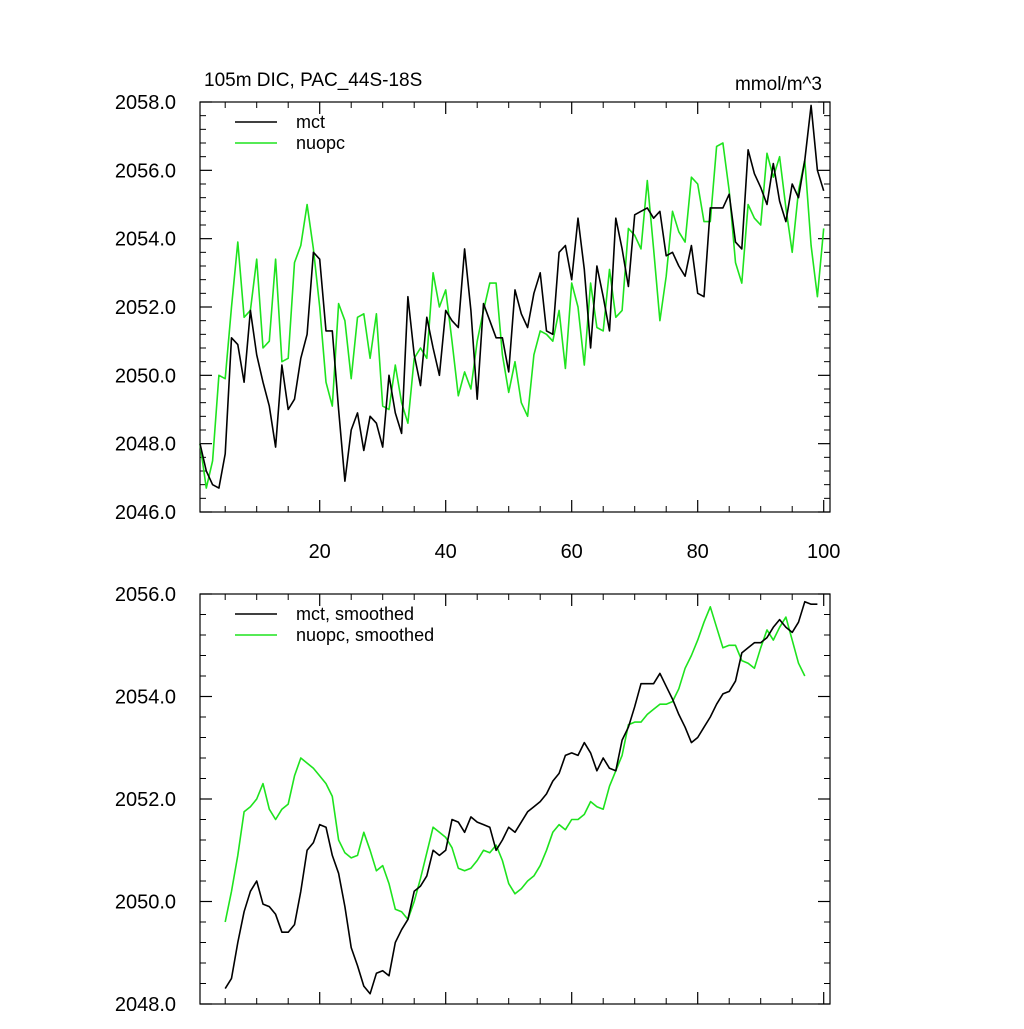 This screenshot has width=1024, height=1029. Describe the element at coordinates (320, 143) in the screenshot. I see `legend-label: nuopc` at that location.